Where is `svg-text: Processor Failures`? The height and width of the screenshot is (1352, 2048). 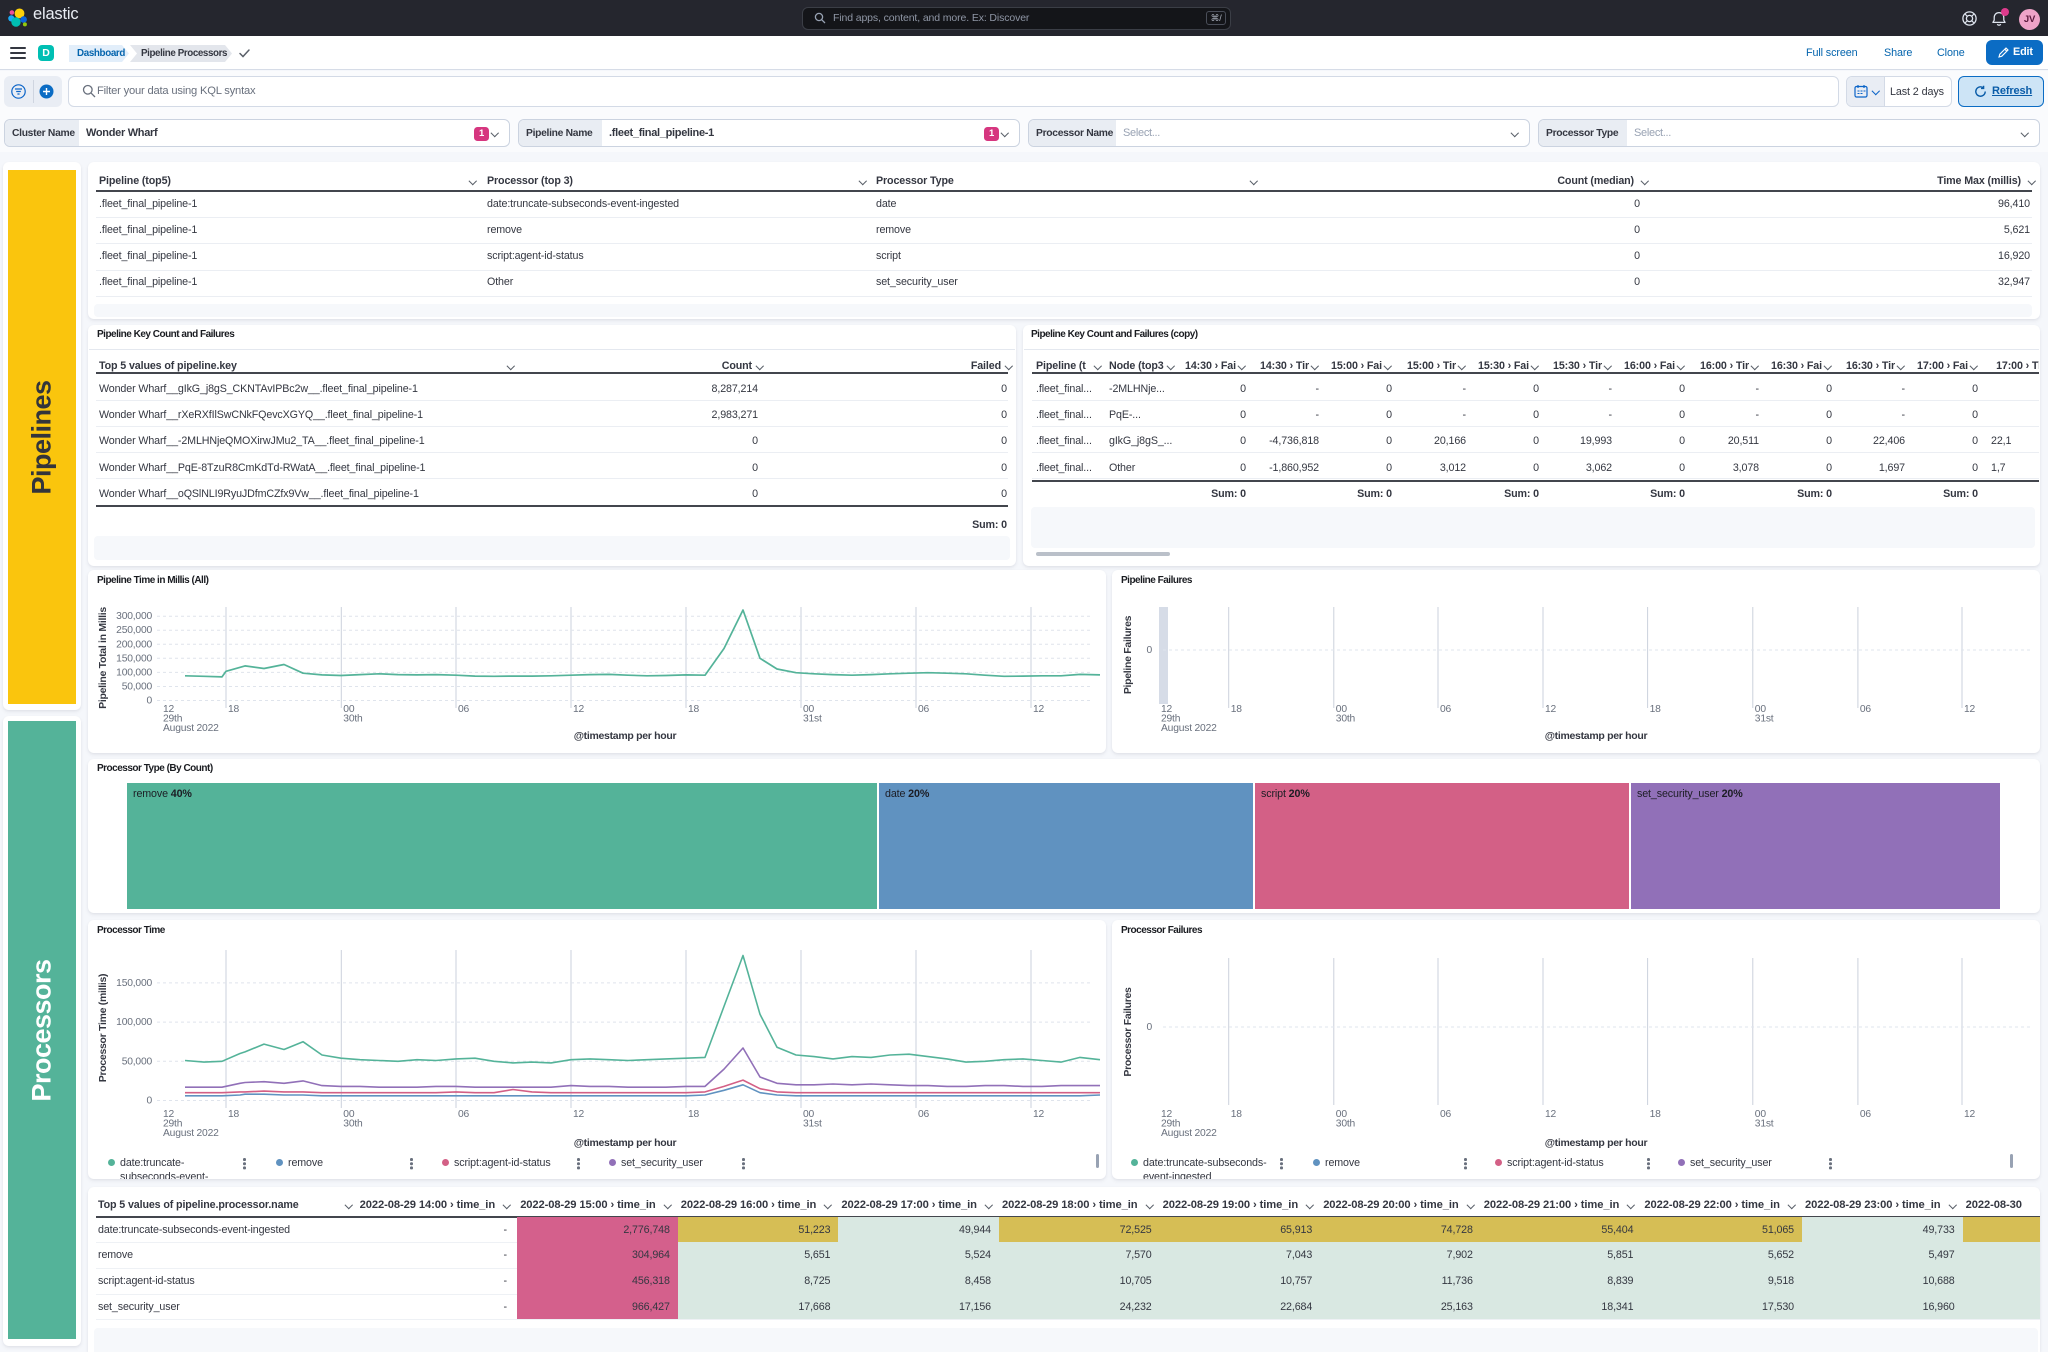 svg-text: Processor Failures is located at coordinates (1128, 1032).